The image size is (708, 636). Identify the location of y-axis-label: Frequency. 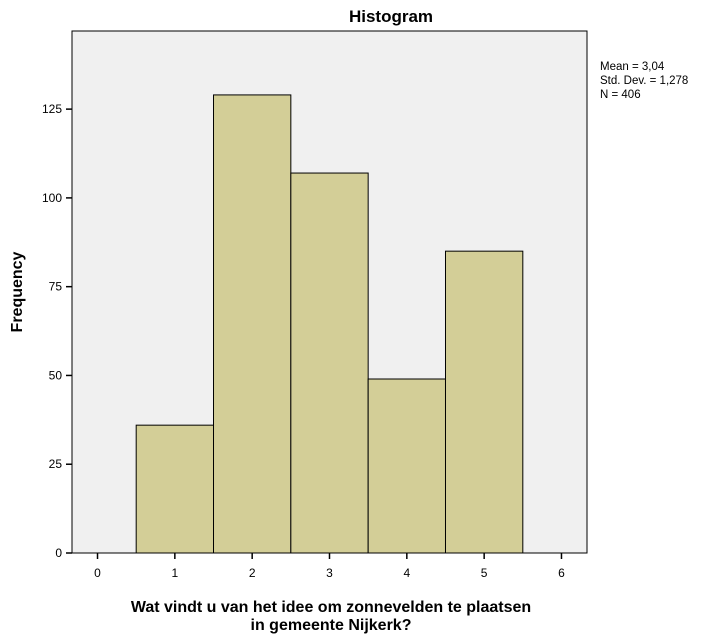
(17, 291).